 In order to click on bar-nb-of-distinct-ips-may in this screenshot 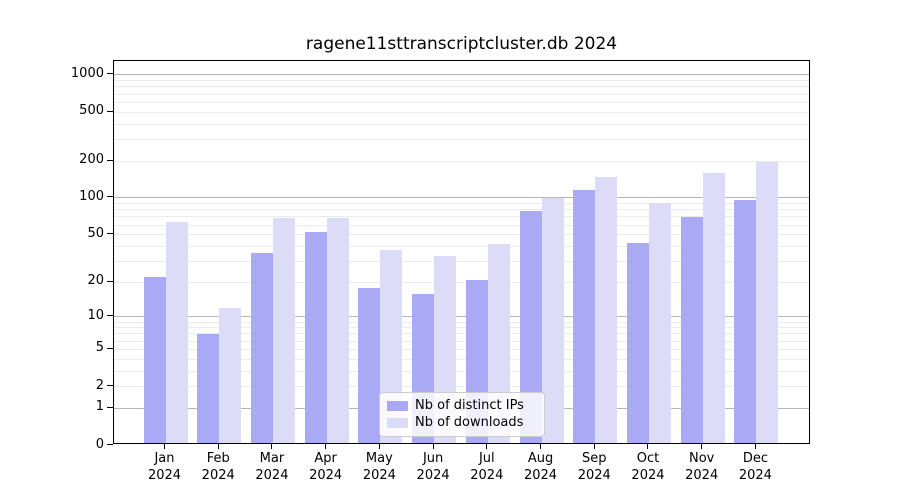, I will do `click(369, 365)`.